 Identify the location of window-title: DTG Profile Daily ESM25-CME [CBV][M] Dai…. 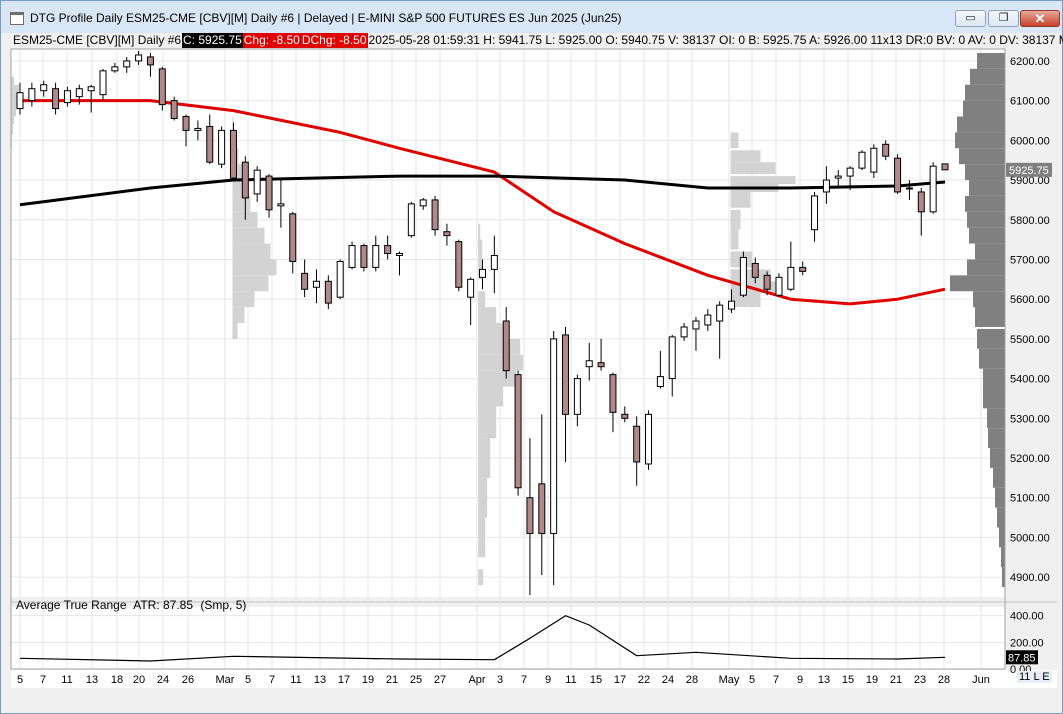
(326, 18).